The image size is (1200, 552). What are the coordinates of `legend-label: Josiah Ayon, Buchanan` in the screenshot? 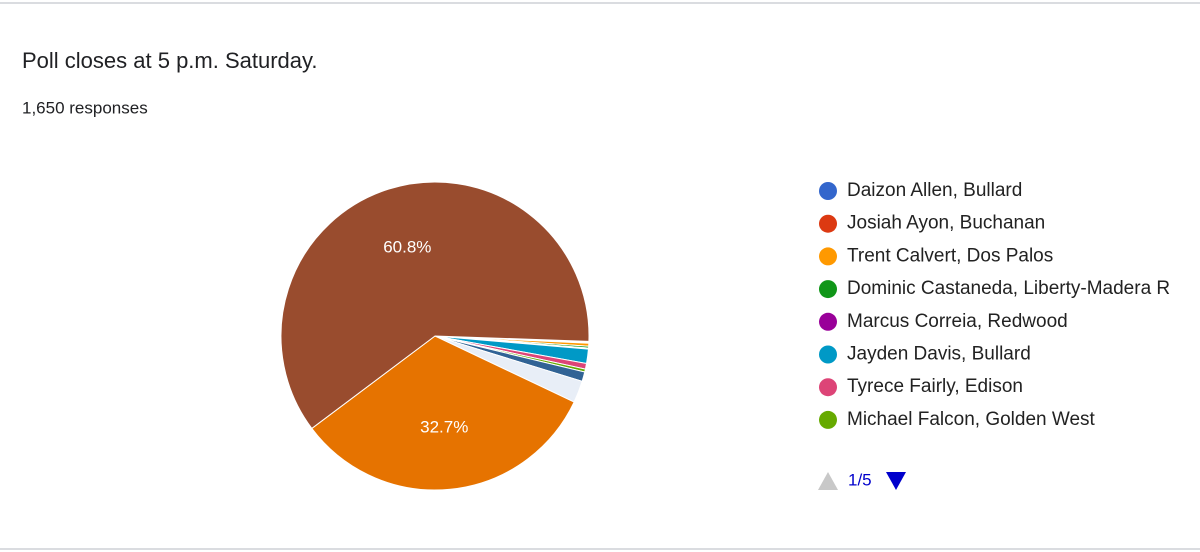 It's located at (946, 223).